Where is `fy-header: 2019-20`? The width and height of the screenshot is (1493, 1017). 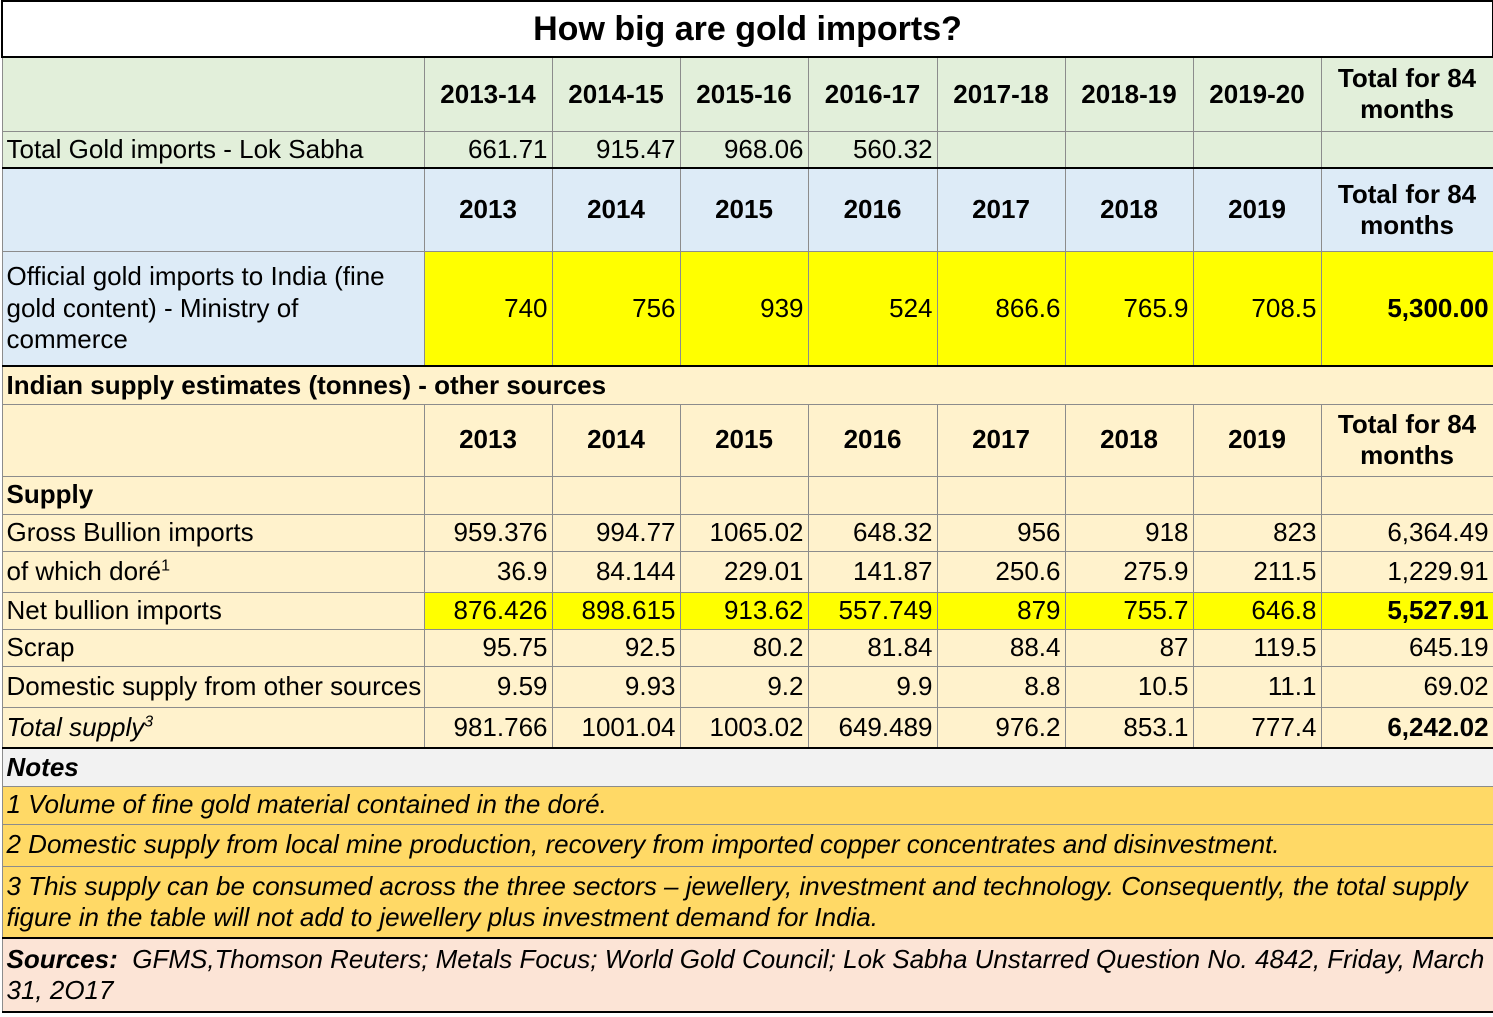
fy-header: 2019-20 is located at coordinates (1257, 94).